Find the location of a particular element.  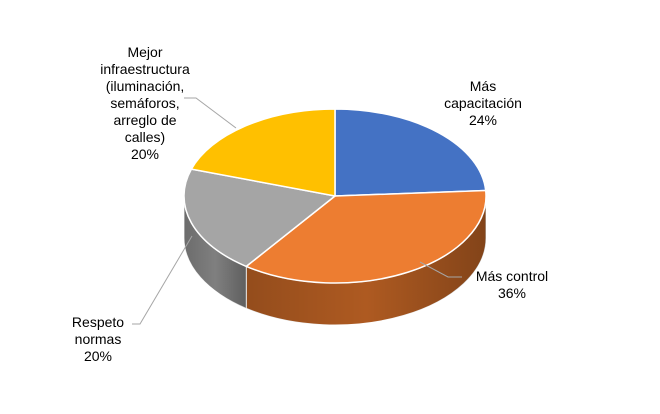

data-label-2-line-1: normas is located at coordinates (98, 339).